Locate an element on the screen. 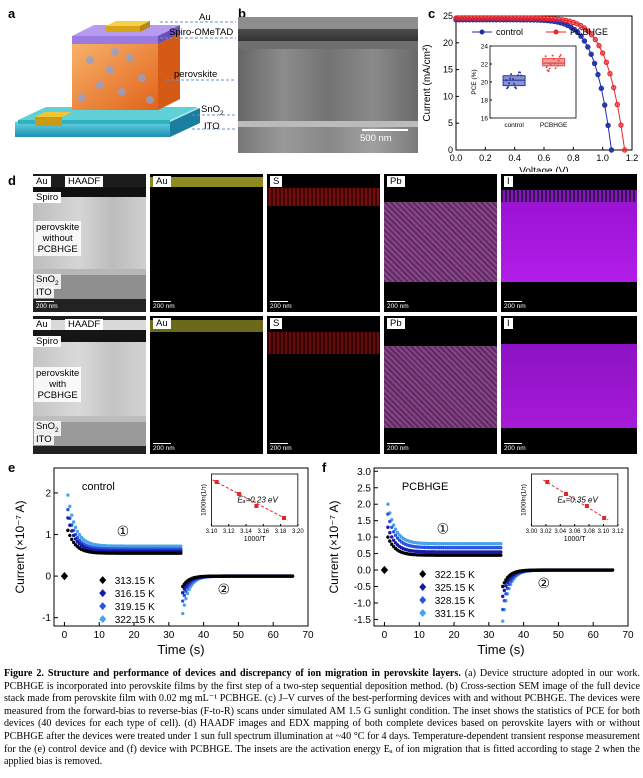 The width and height of the screenshot is (643, 778). y-tick-label: -1.5 is located at coordinates (363, 620).